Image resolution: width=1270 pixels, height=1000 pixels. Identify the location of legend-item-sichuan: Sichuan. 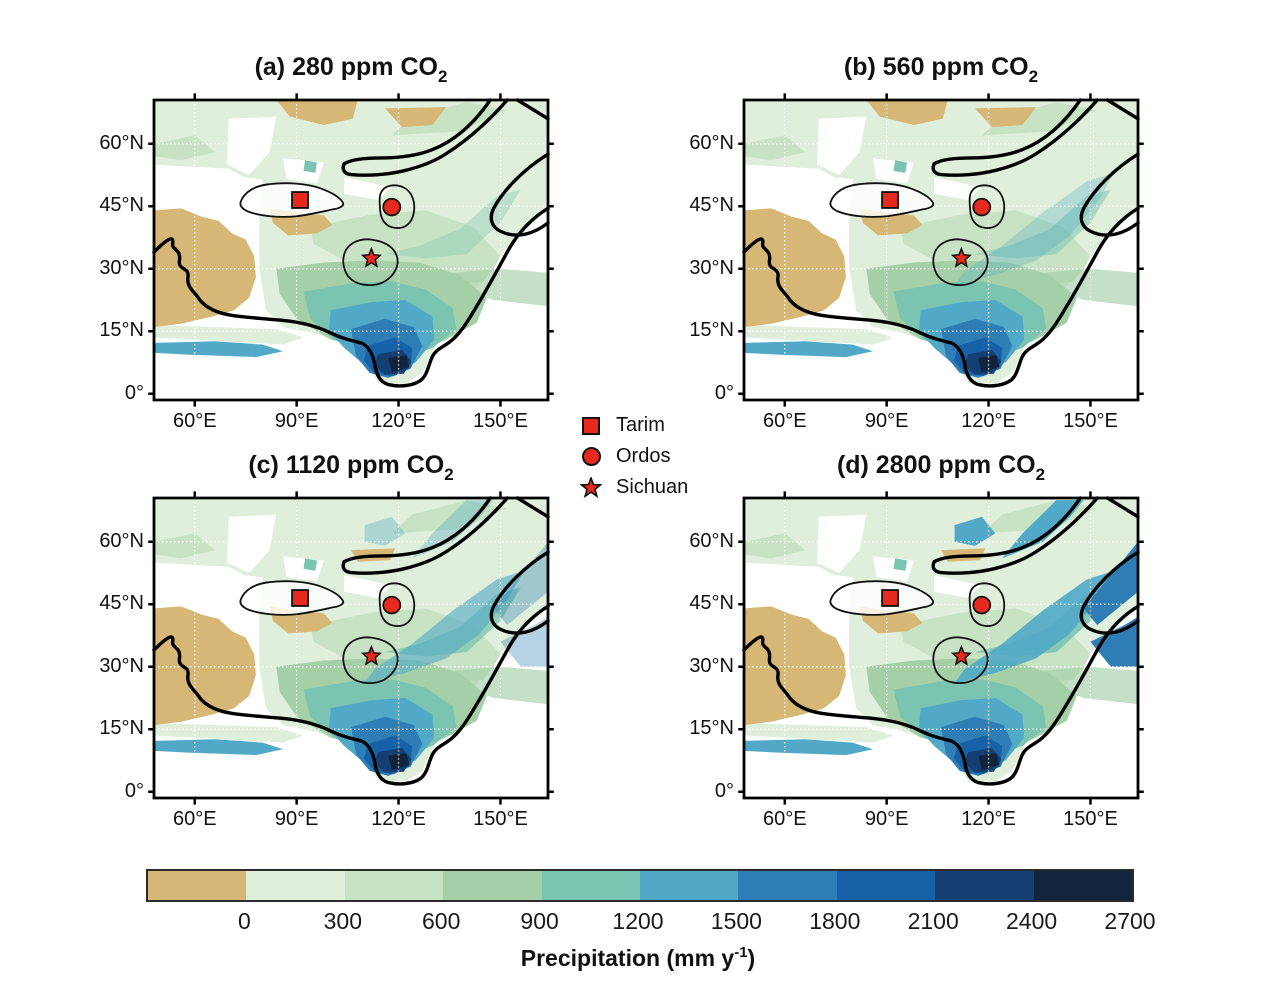
(632, 487).